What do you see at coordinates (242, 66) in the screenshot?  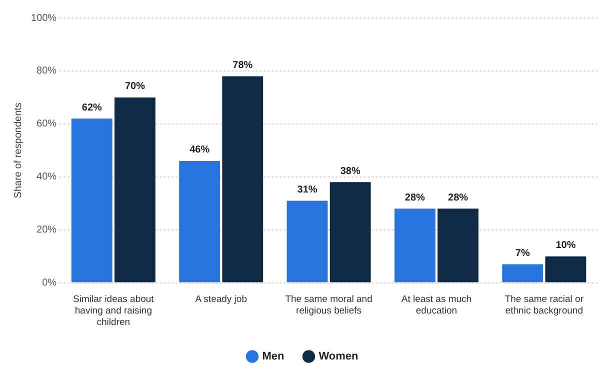 I see `data-label: 78%` at bounding box center [242, 66].